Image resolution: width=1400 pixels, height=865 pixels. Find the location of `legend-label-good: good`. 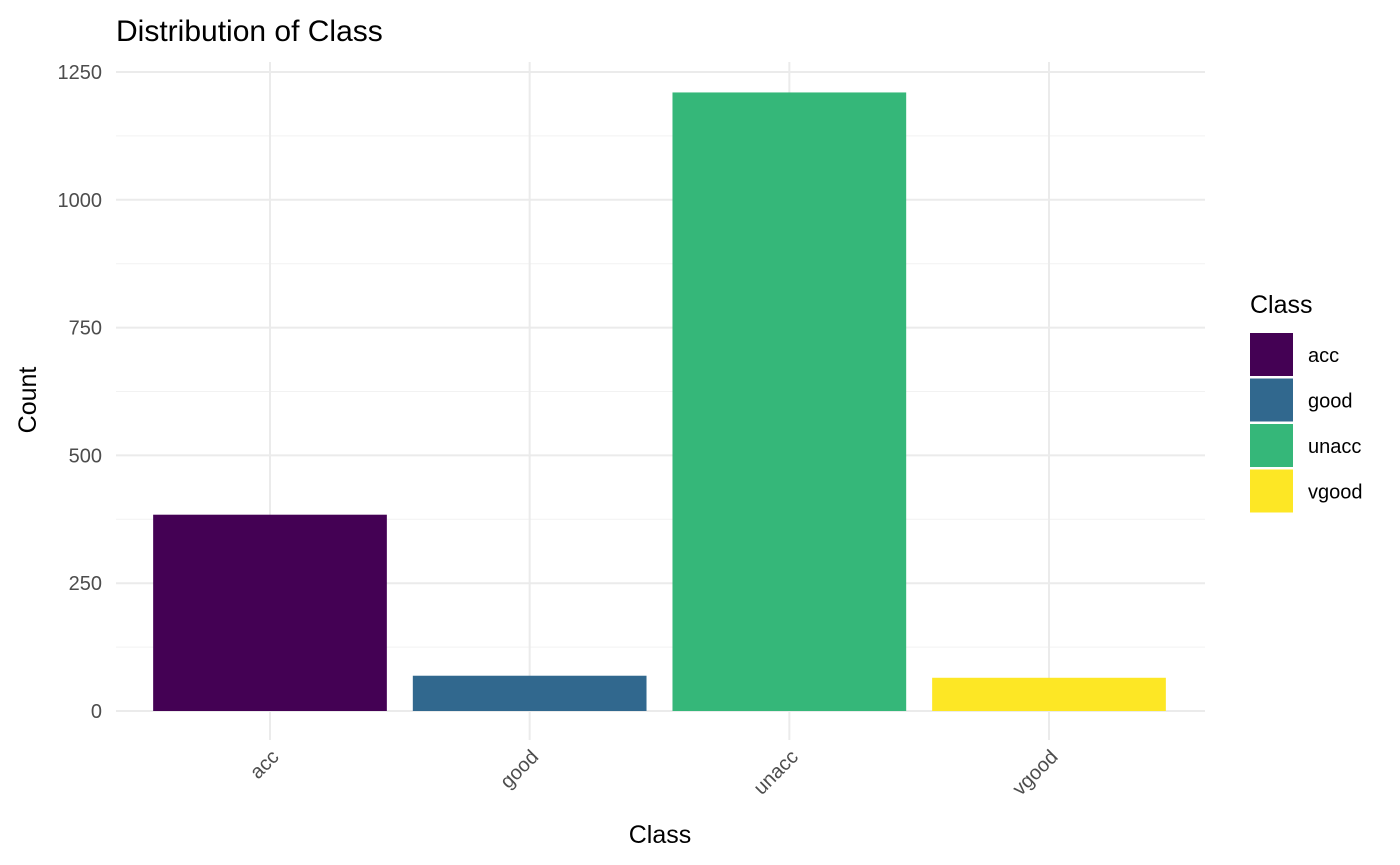

legend-label-good: good is located at coordinates (1330, 402).